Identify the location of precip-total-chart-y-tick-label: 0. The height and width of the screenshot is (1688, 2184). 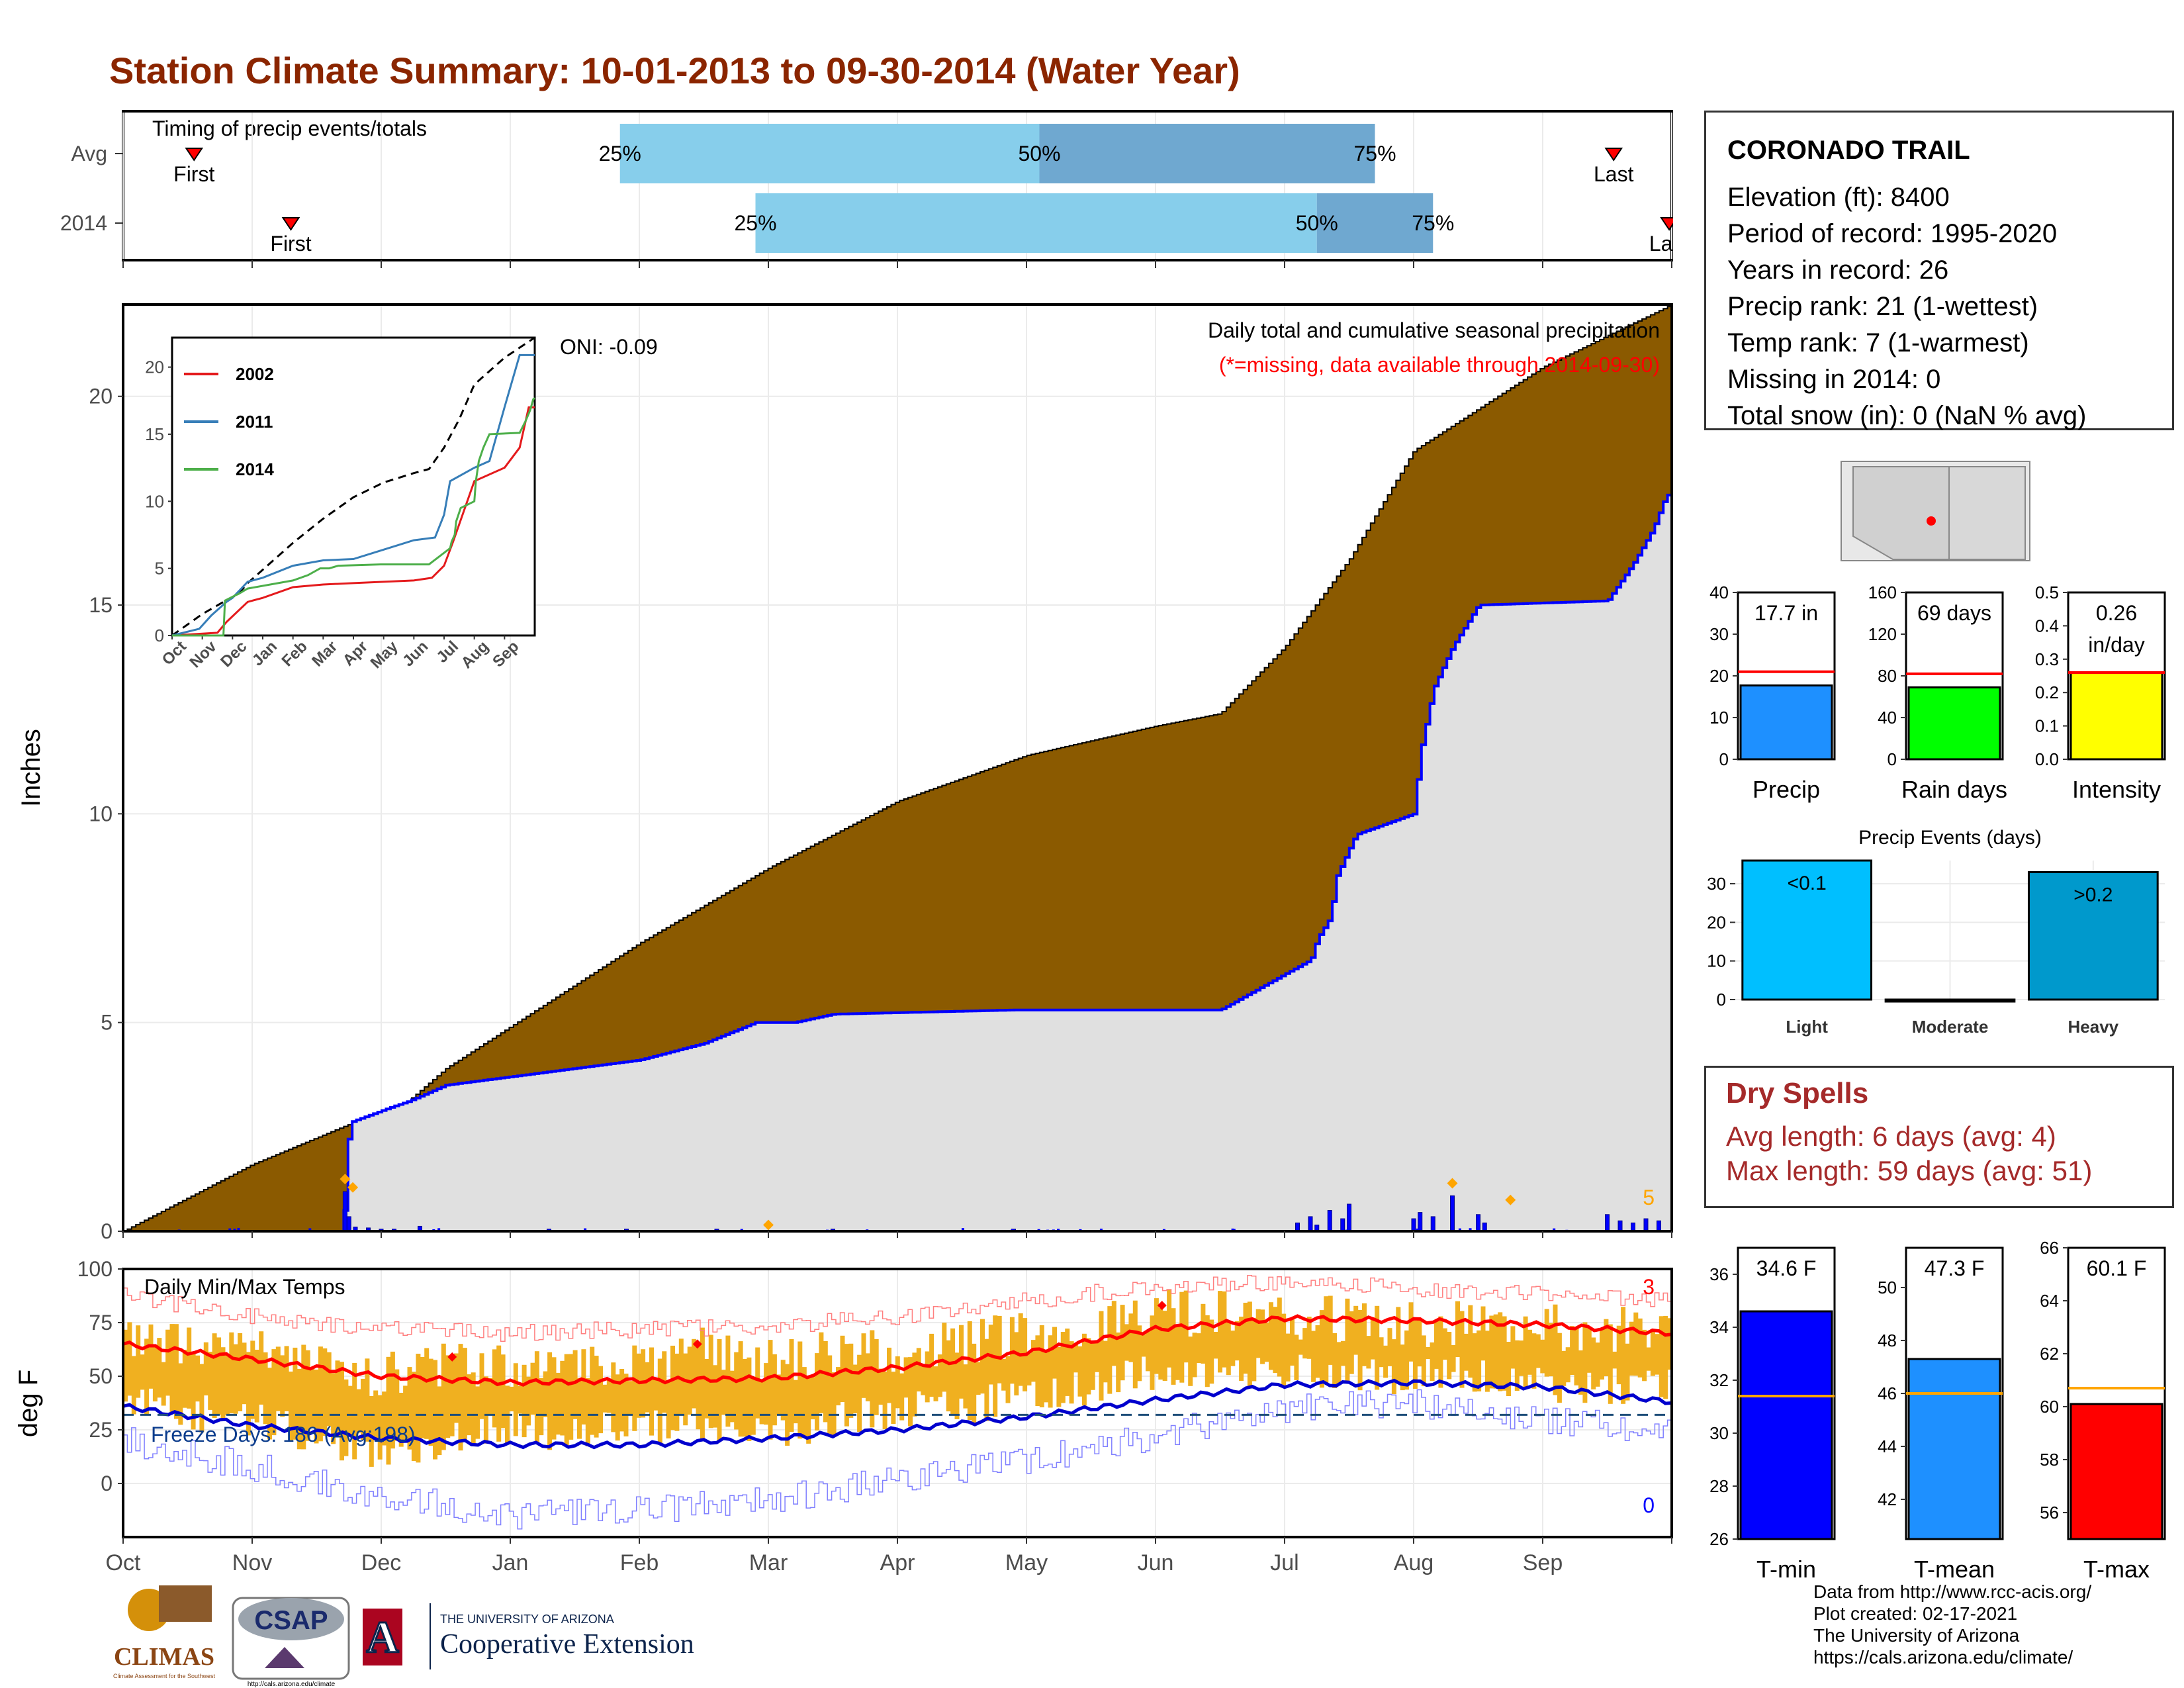
(1724, 759).